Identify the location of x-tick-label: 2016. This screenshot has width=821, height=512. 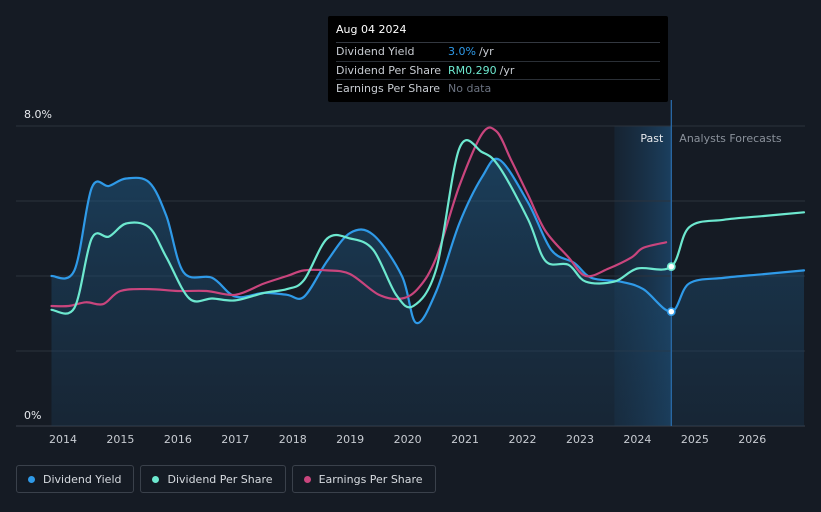
(178, 439).